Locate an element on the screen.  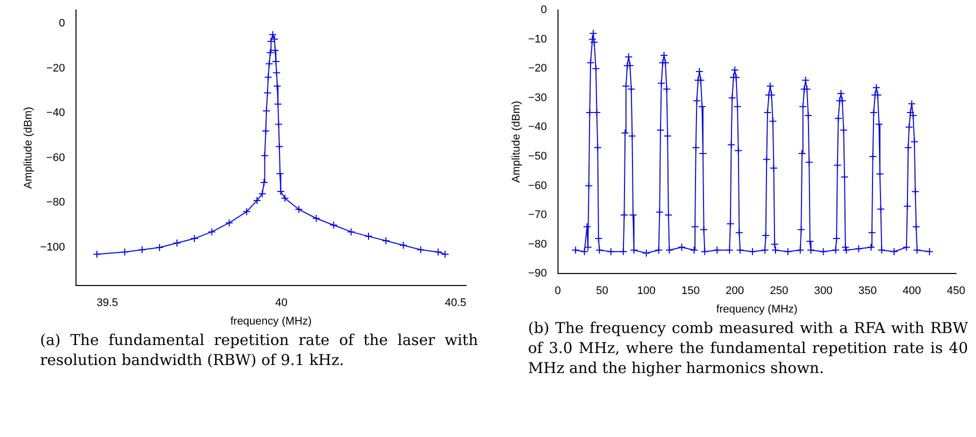
y-tick-label: −30 is located at coordinates (537, 98).